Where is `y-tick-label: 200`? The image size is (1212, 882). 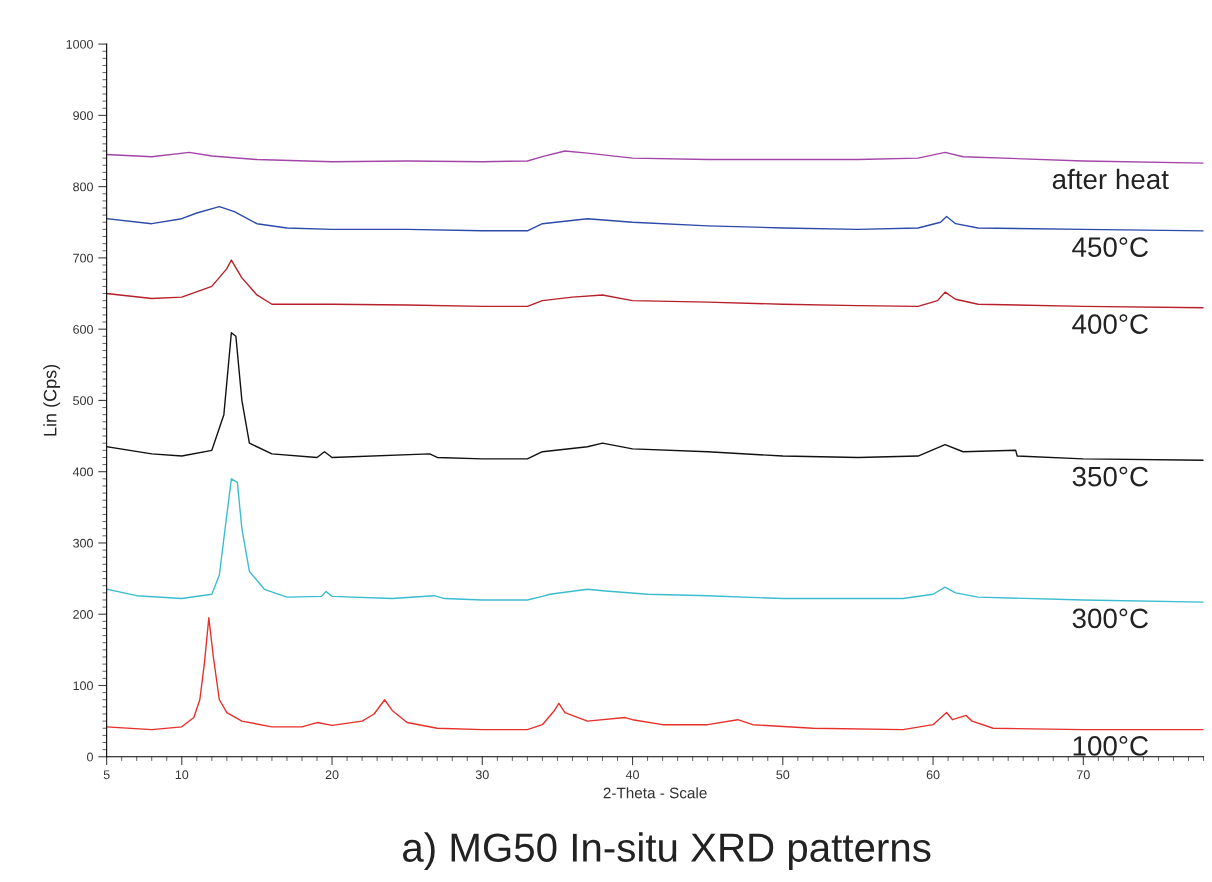
y-tick-label: 200 is located at coordinates (83, 614).